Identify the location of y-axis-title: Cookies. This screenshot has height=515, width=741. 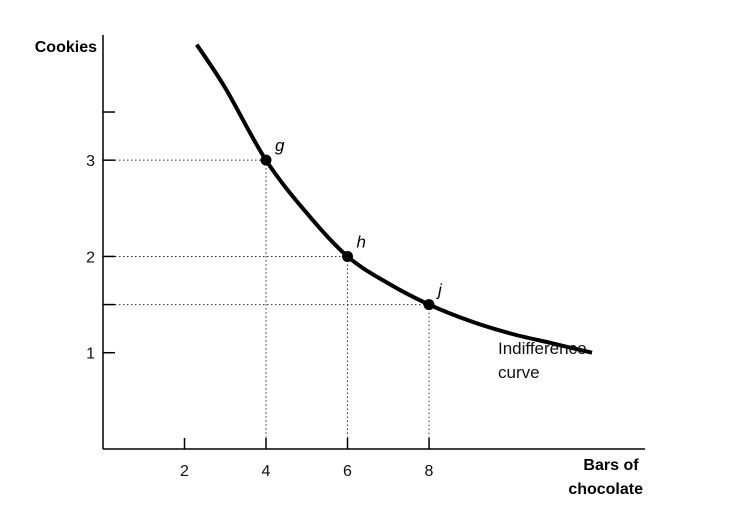
(66, 47).